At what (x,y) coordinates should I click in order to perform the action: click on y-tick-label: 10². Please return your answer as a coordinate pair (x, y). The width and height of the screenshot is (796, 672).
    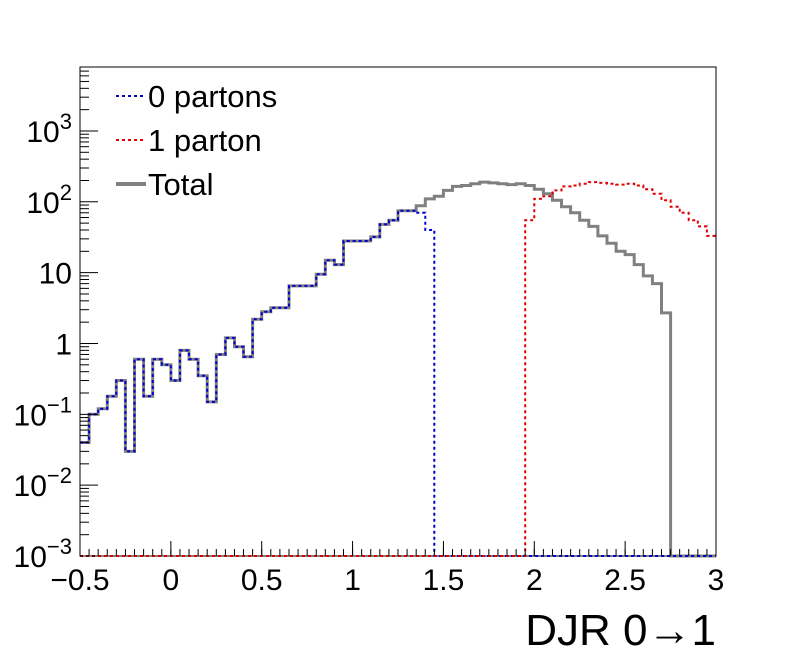
    Looking at the image, I should click on (49, 200).